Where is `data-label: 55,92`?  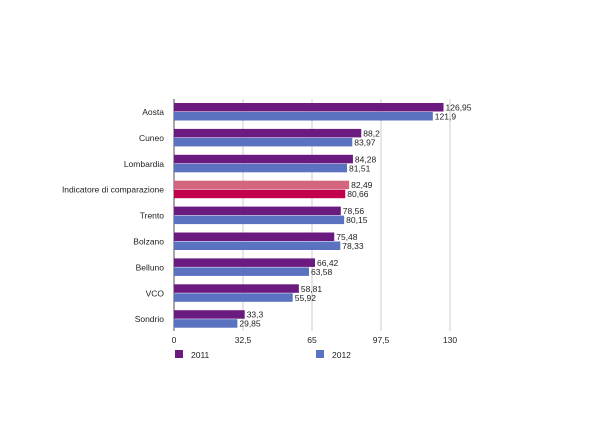
data-label: 55,92 is located at coordinates (306, 298).